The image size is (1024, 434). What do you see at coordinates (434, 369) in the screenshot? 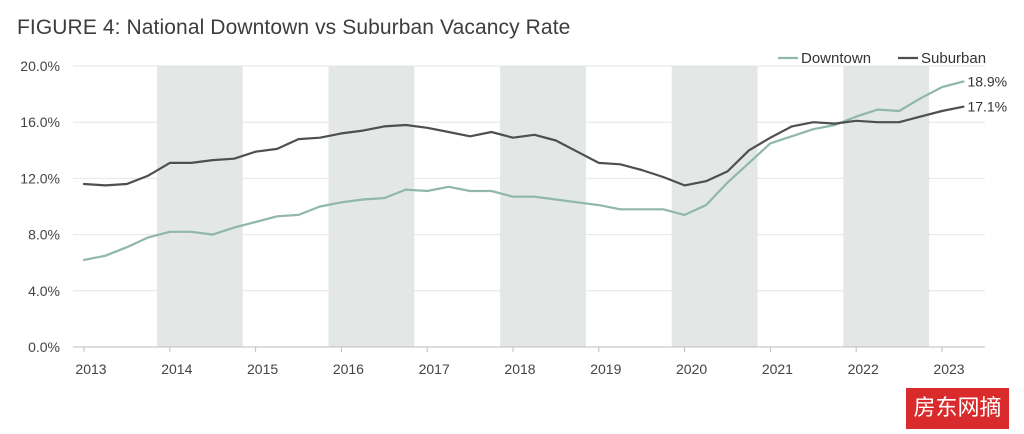
I see `x-tick-label: 2017` at bounding box center [434, 369].